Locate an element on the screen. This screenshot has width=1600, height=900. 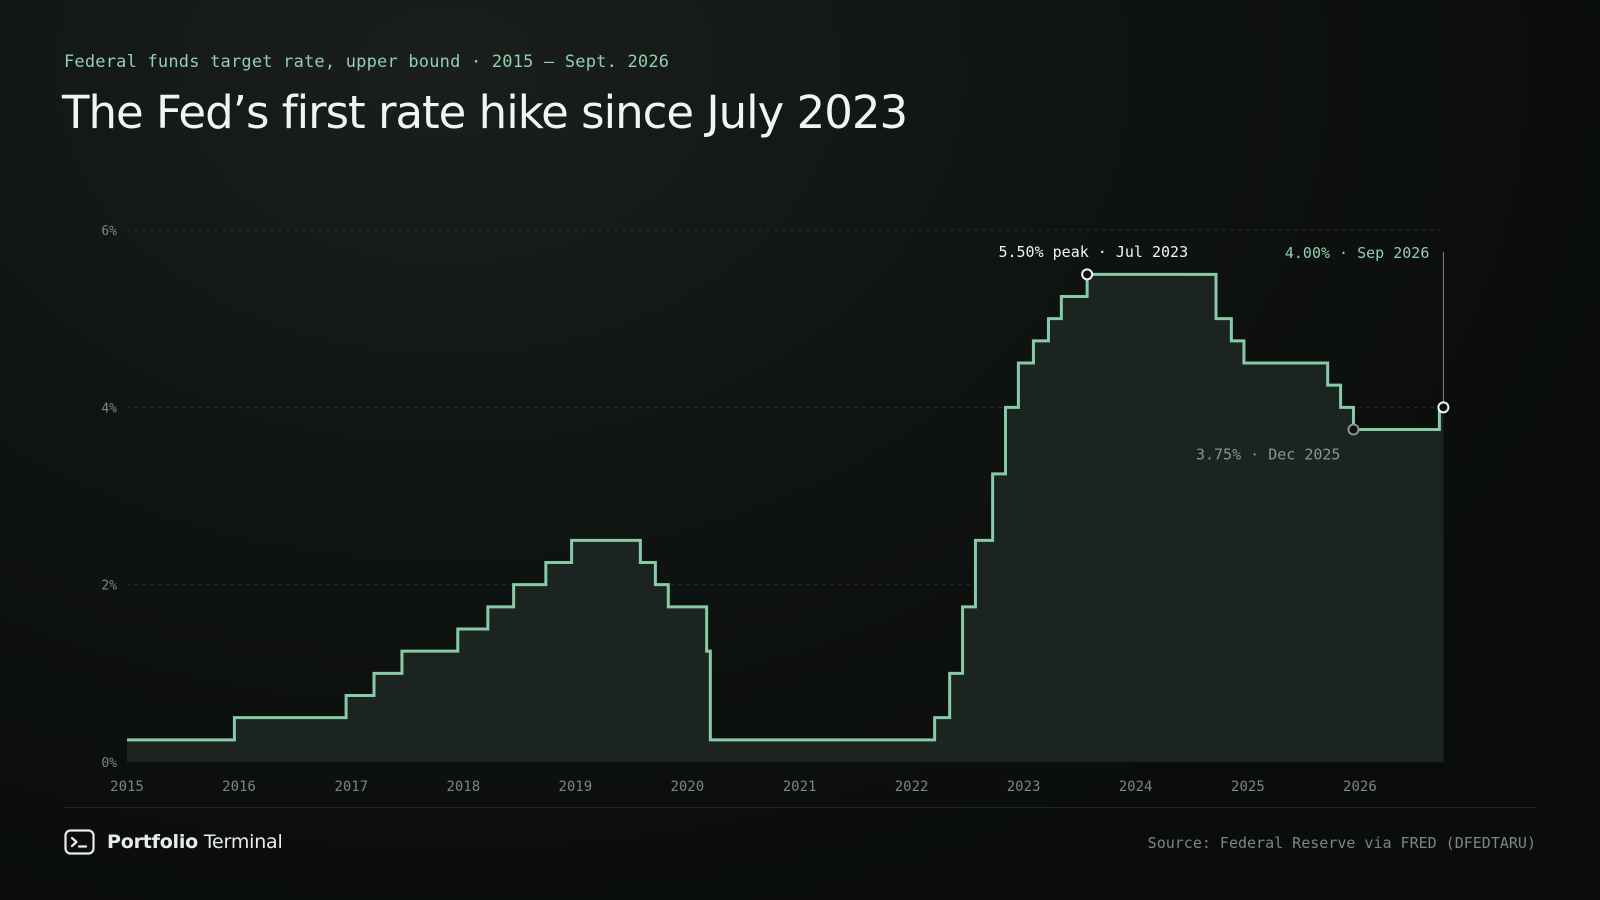
brand-name-strong: Portfolio is located at coordinates (153, 842).